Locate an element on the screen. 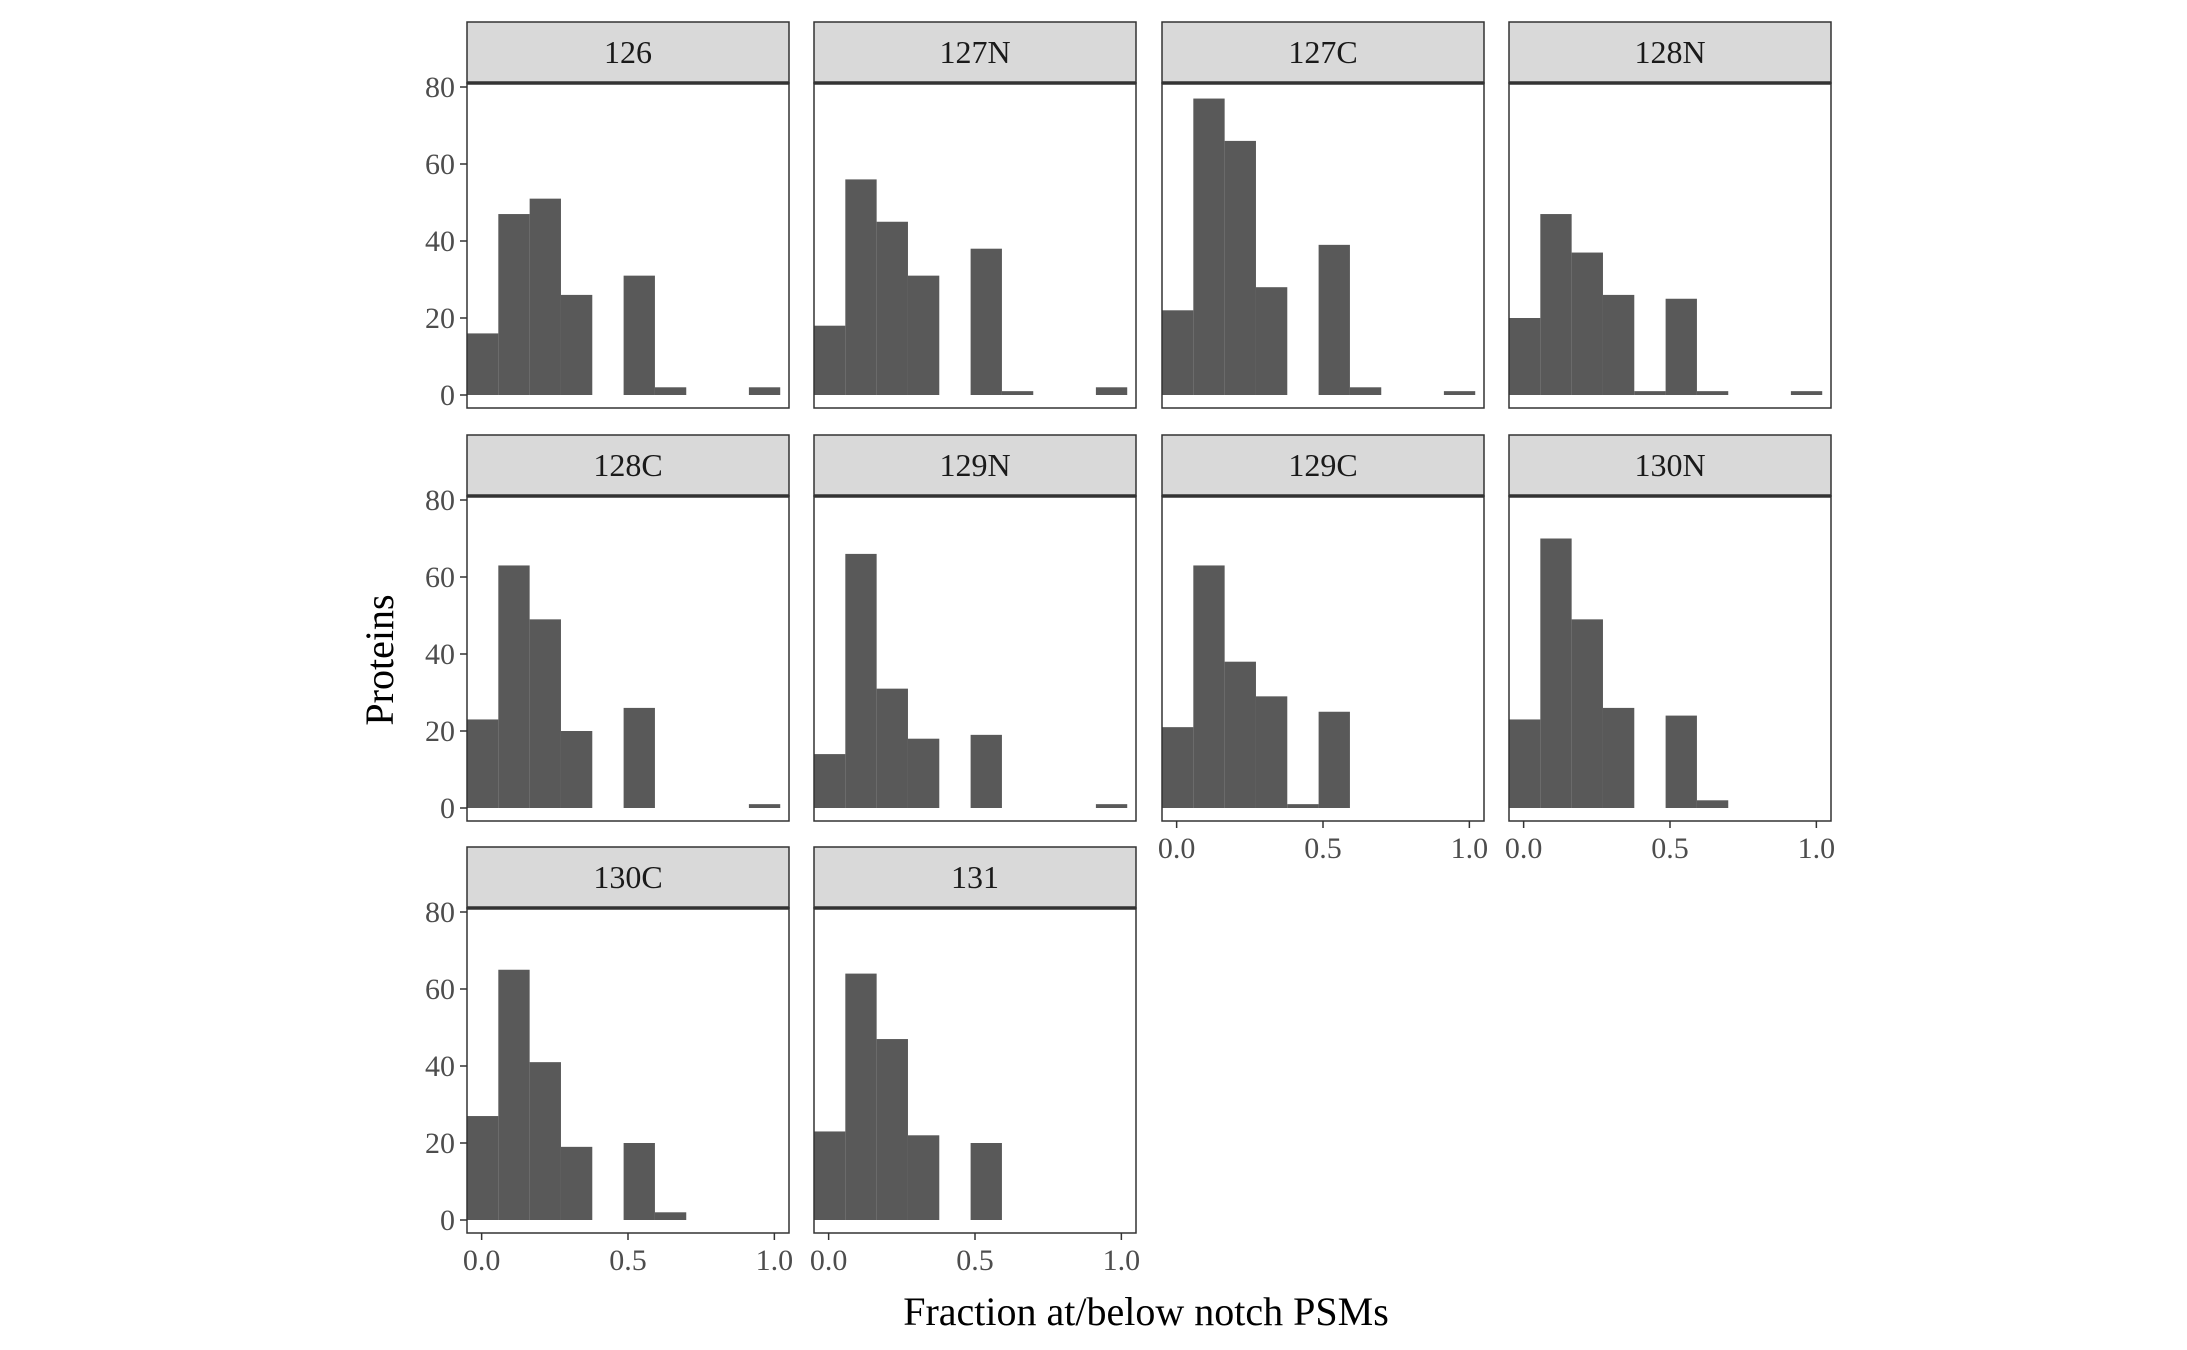 This screenshot has height=1350, width=2187. facet-strip-label: 130N is located at coordinates (1669, 465).